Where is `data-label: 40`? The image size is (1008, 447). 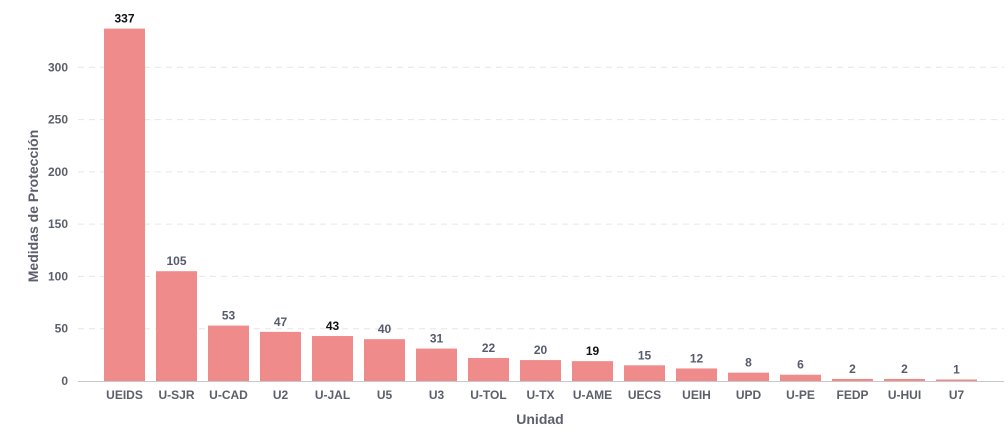
data-label: 40 is located at coordinates (385, 329).